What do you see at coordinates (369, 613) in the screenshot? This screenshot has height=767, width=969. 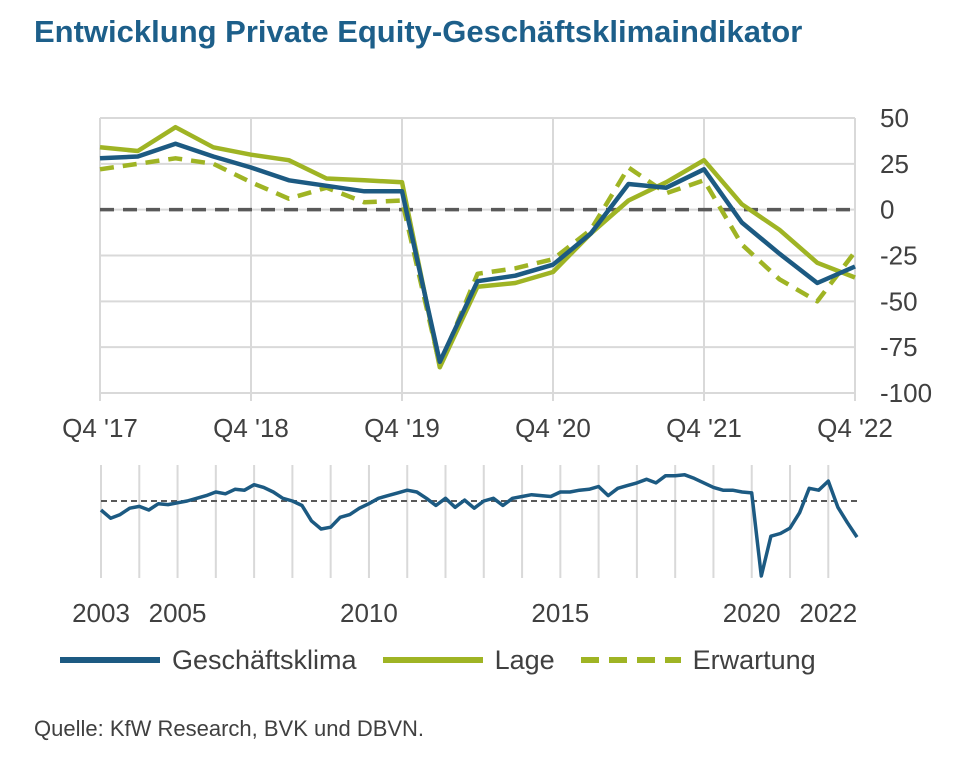 I see `x-tick-label: 2010` at bounding box center [369, 613].